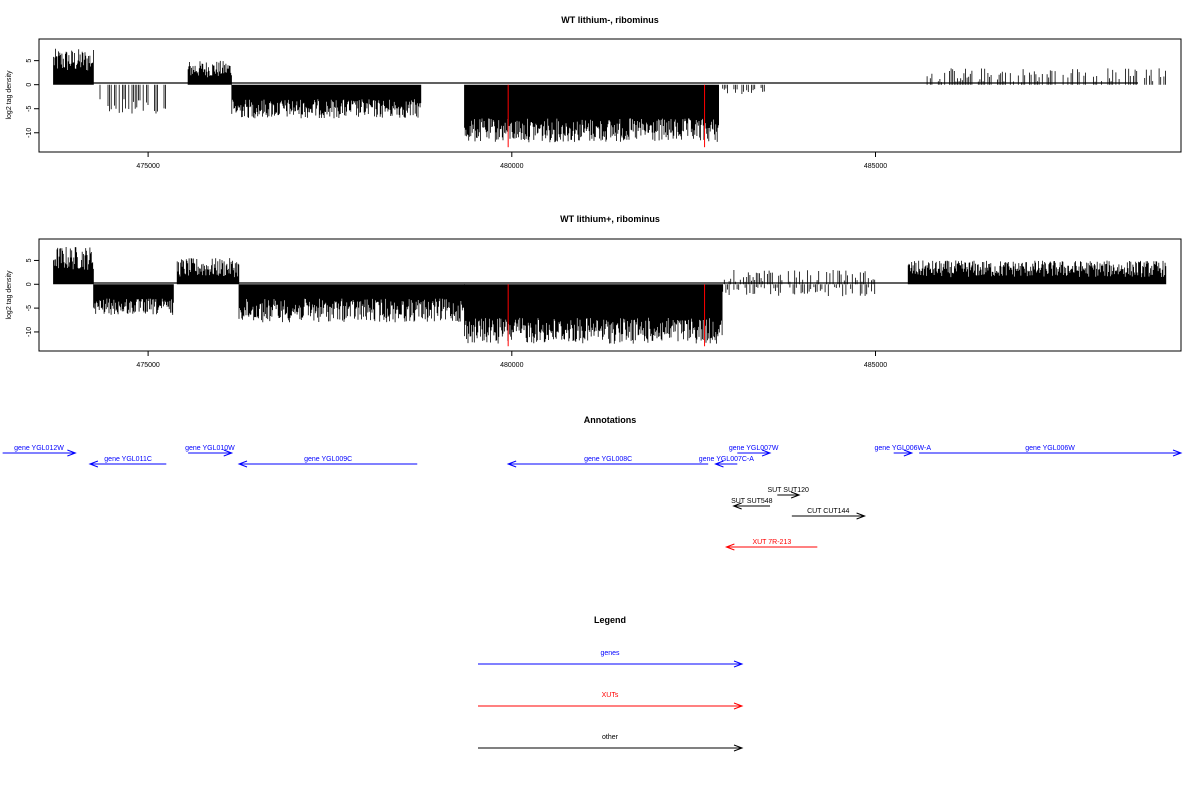 This screenshot has width=1200, height=800. I want to click on feature-label: CUT CUT144, so click(828, 511).